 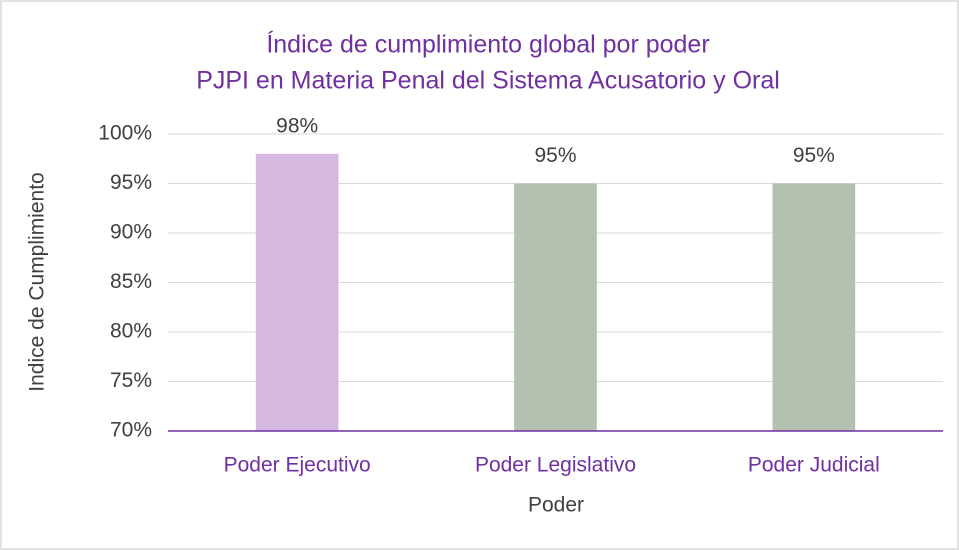 What do you see at coordinates (131, 331) in the screenshot?
I see `y-tick-label: 80%` at bounding box center [131, 331].